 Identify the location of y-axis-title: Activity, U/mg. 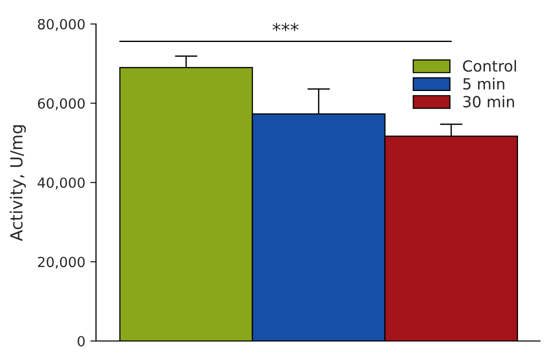
(18, 183).